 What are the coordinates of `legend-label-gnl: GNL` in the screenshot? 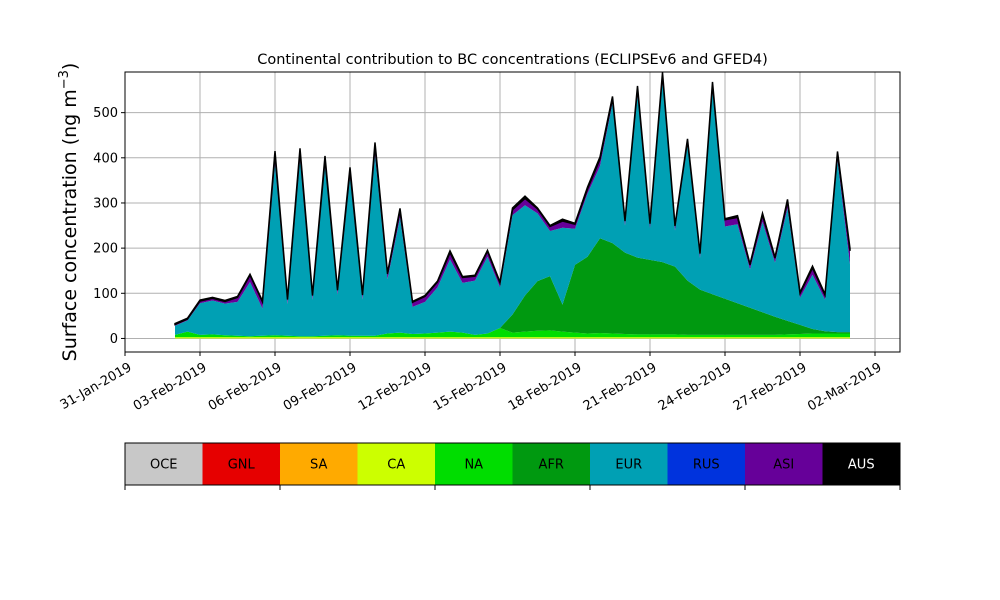 It's located at (242, 465).